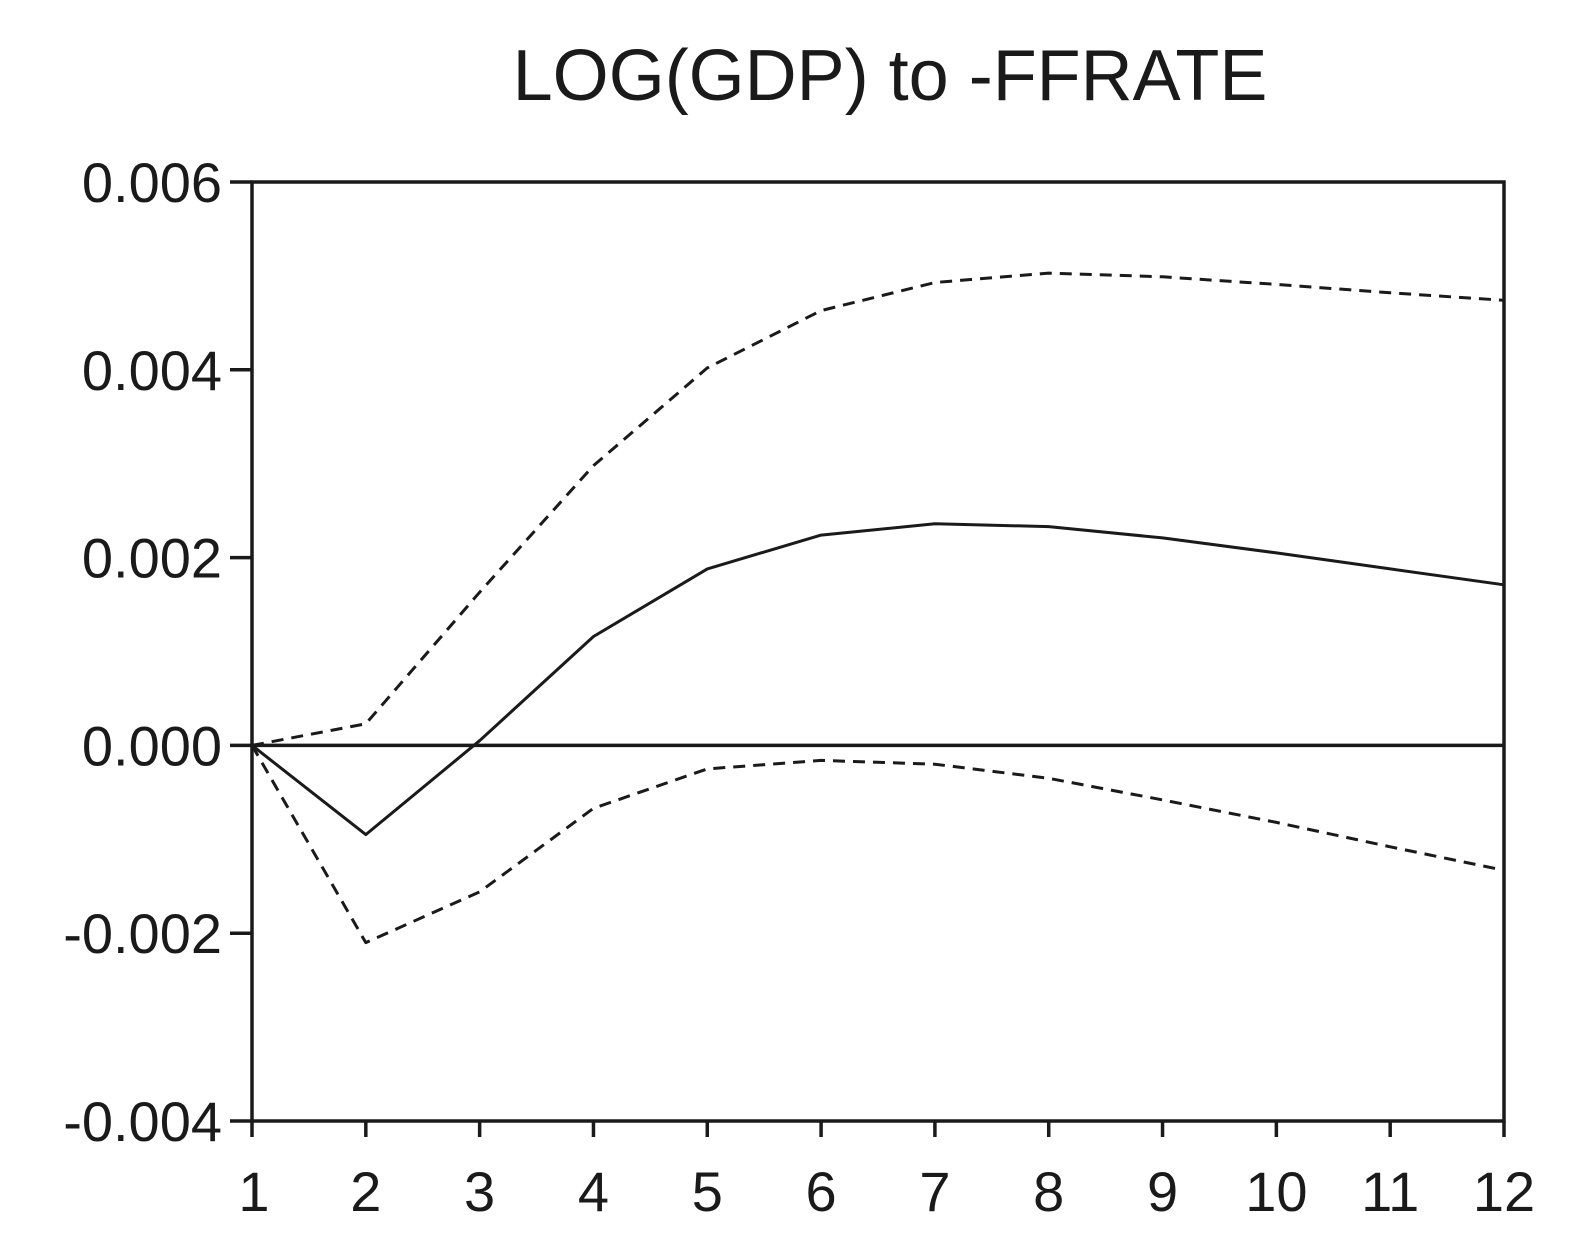 The width and height of the screenshot is (1582, 1252). I want to click on x-tick-label: 1, so click(253, 1191).